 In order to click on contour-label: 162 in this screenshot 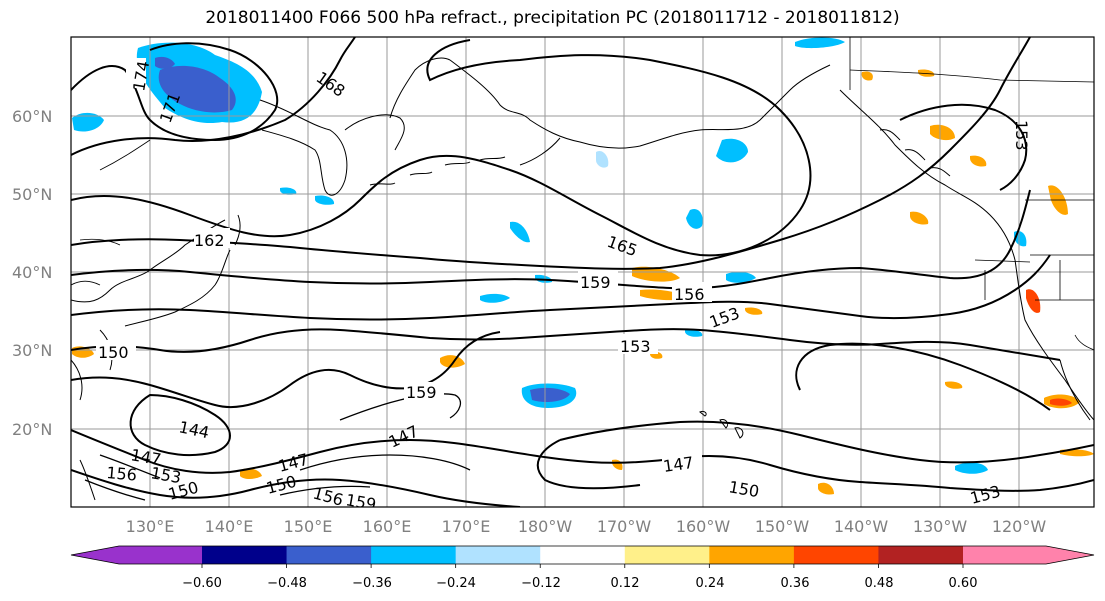, I will do `click(209, 240)`.